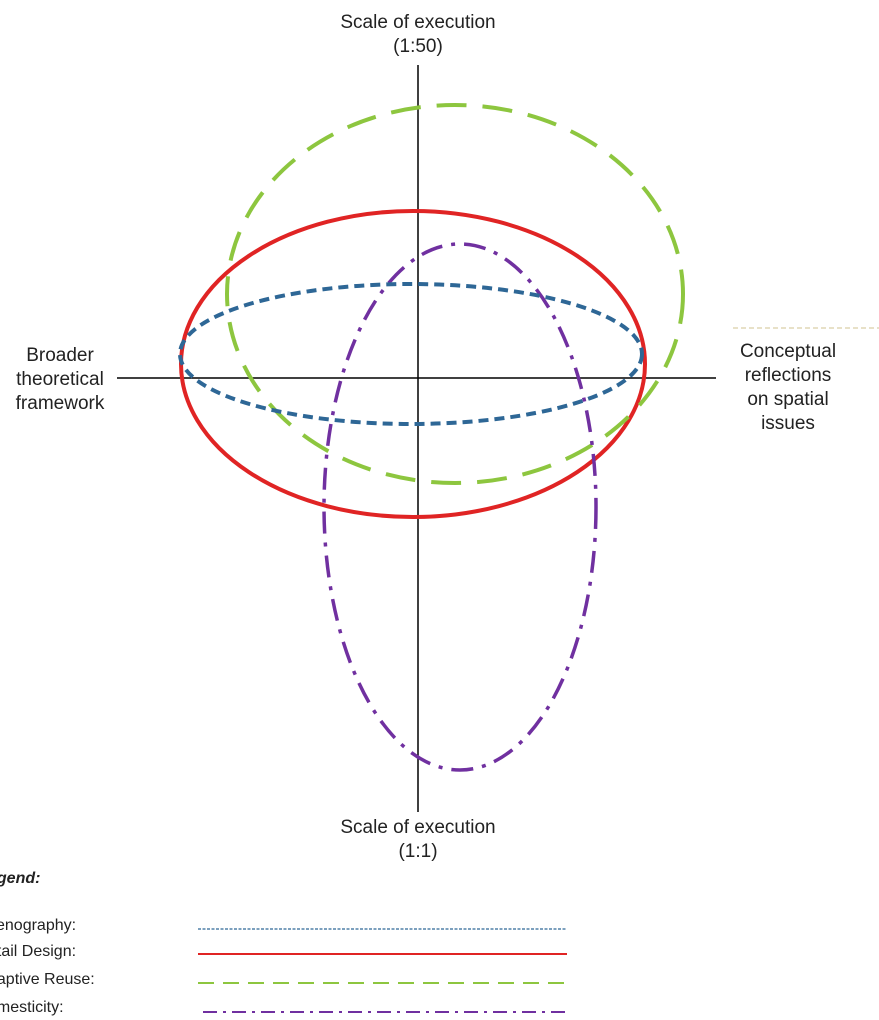 This screenshot has height=1020, width=879. I want to click on top-axis-label: Scale of execution (1:50), so click(418, 35).